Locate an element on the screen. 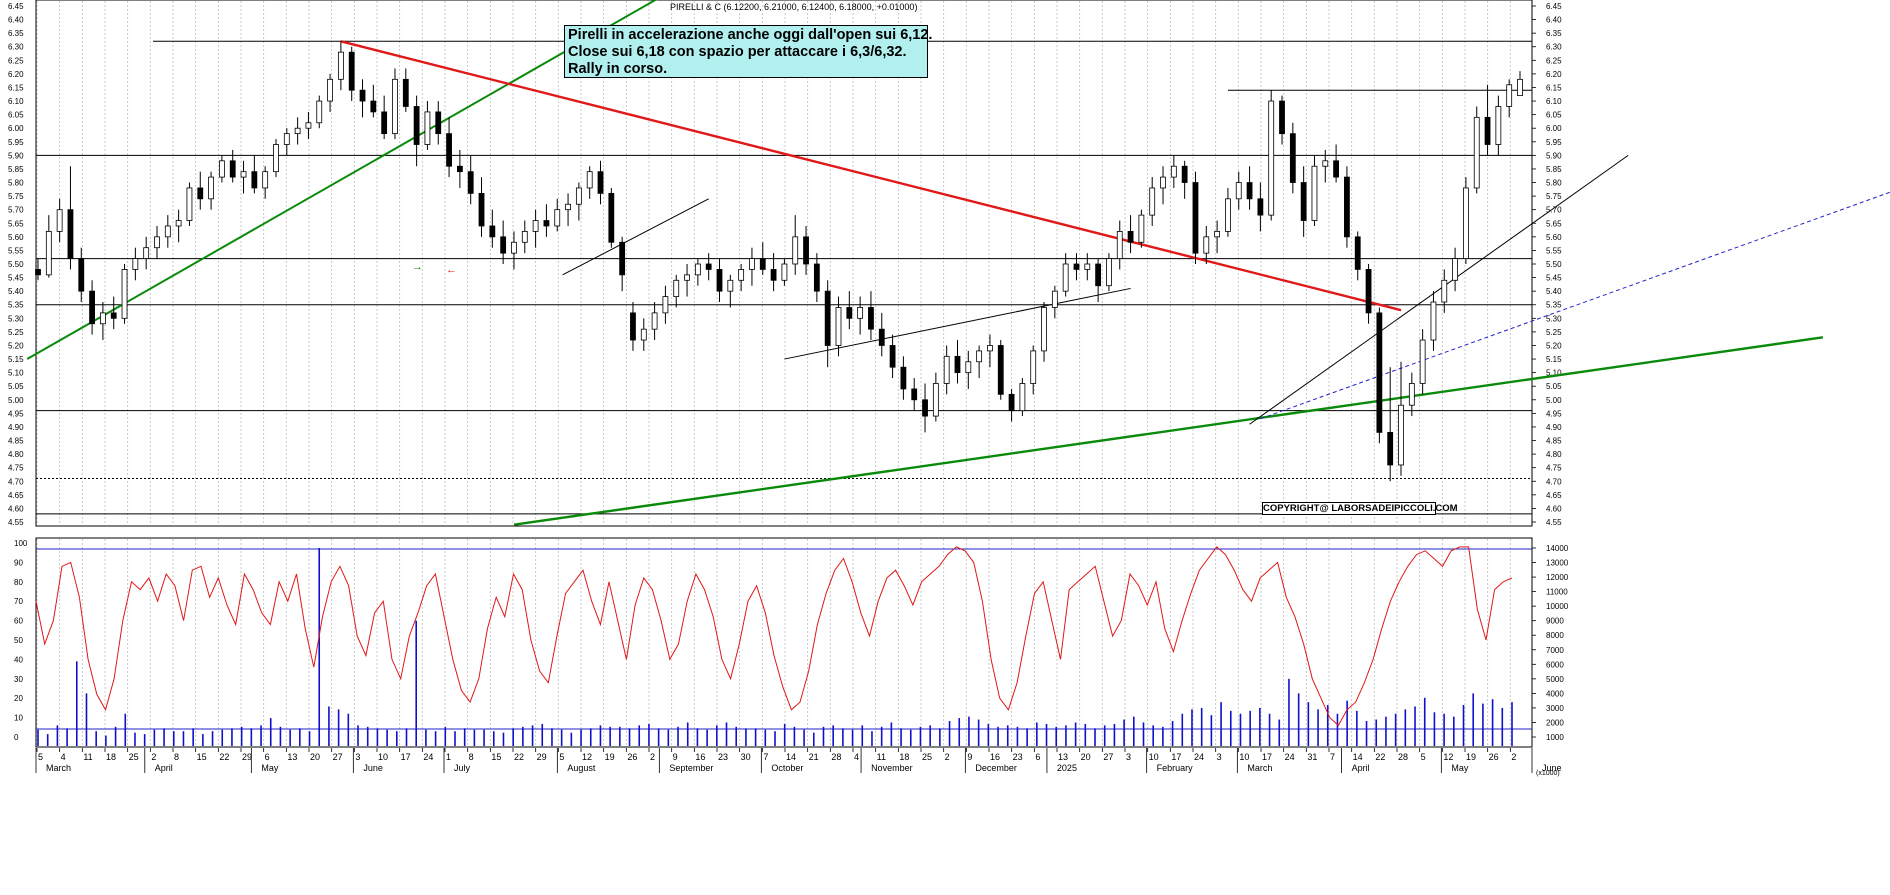 The image size is (1890, 895). osc-y-tick-label: 100 is located at coordinates (21, 543).